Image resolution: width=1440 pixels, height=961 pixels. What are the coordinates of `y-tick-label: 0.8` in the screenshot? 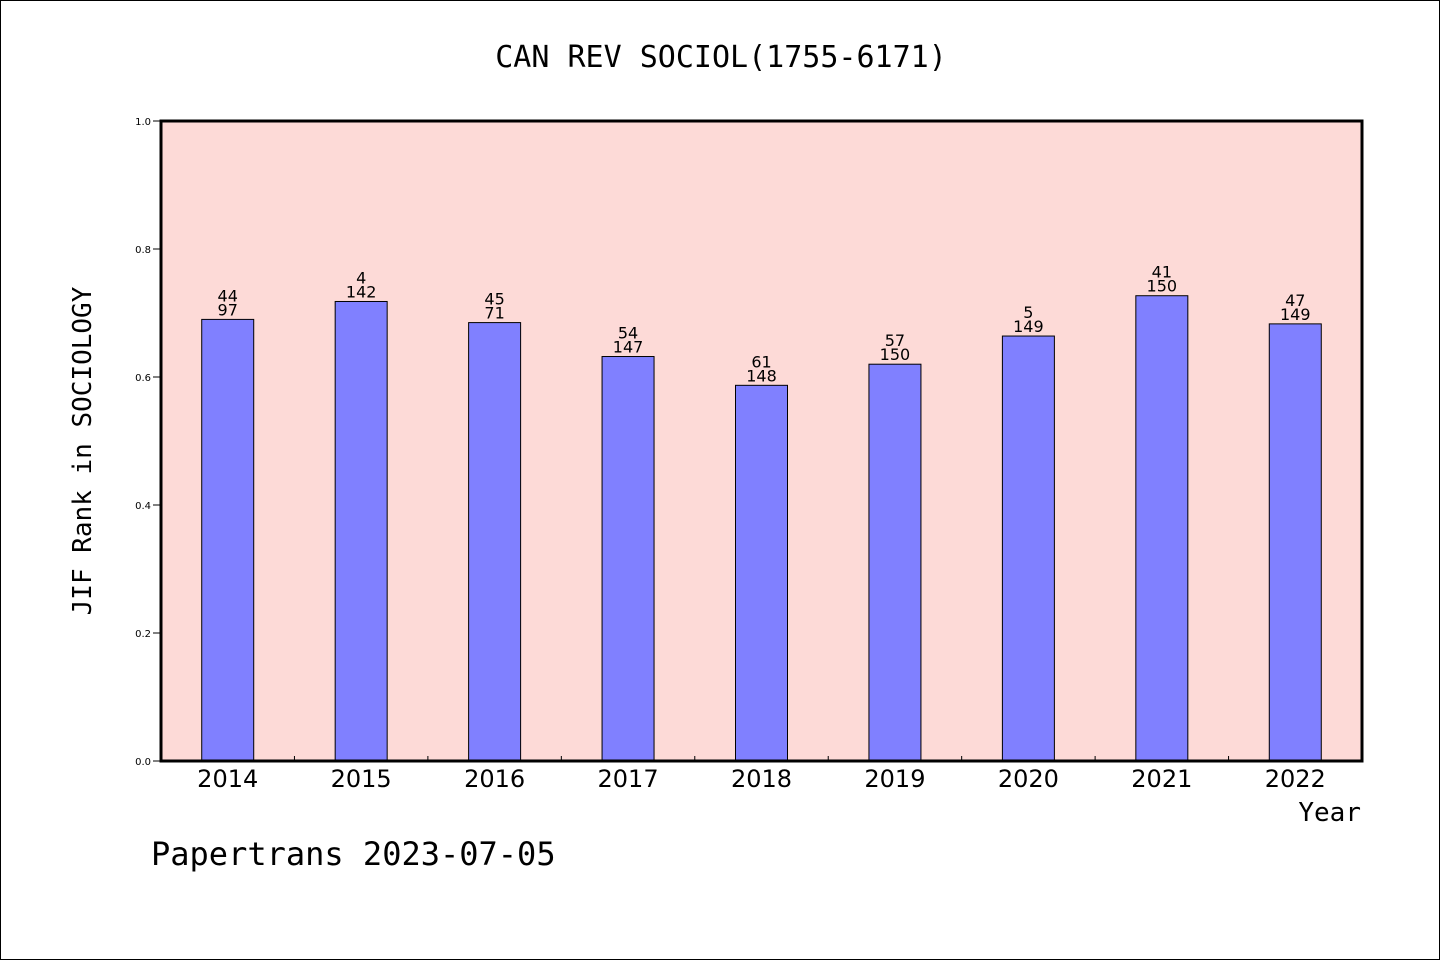 It's located at (143, 250).